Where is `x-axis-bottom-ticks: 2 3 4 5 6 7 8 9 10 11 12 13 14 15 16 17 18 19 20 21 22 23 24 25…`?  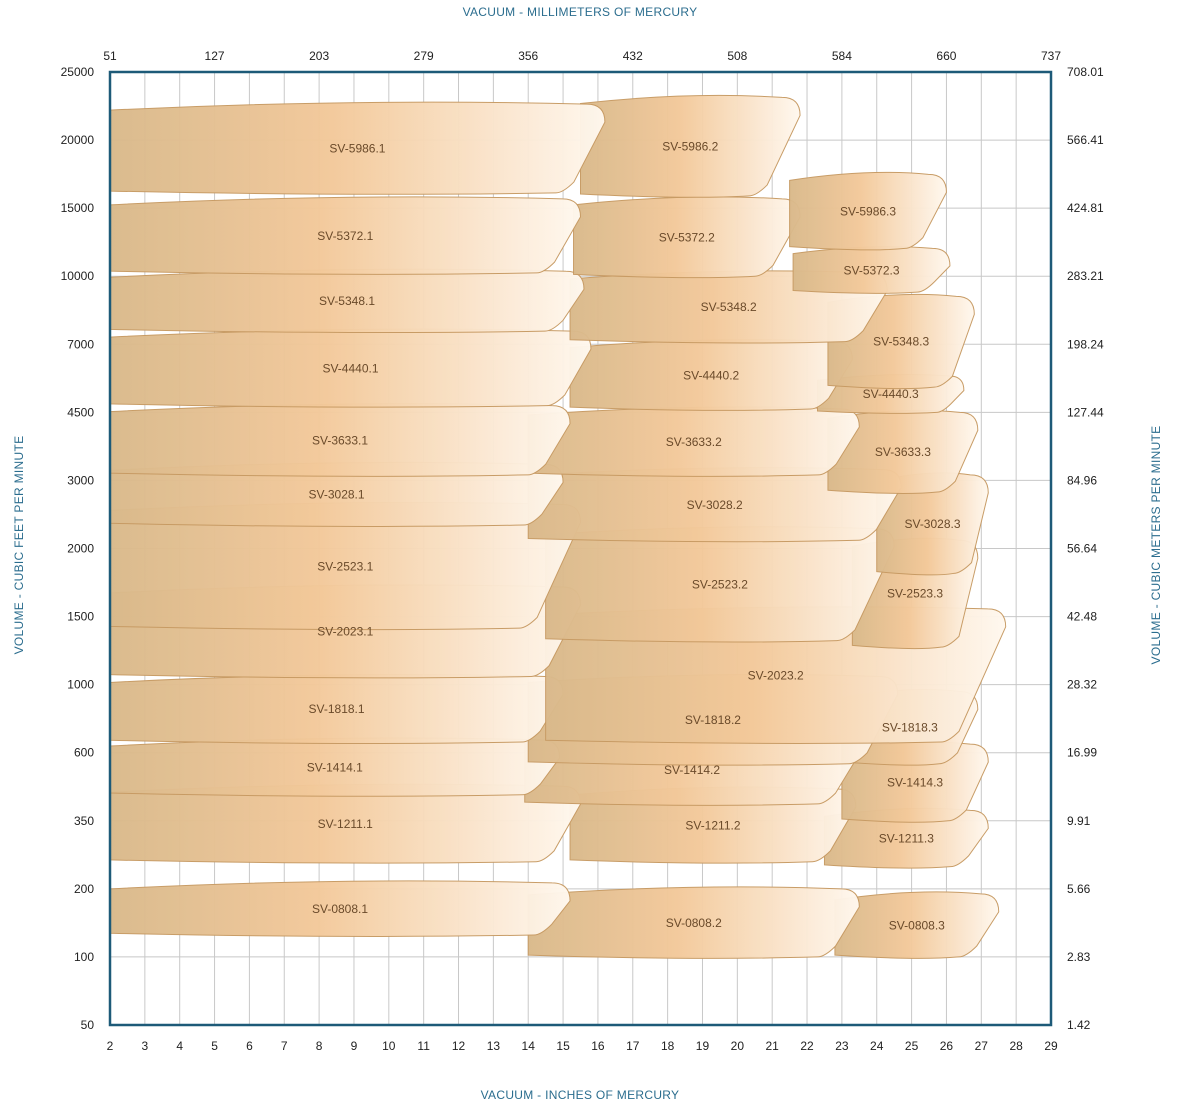 x-axis-bottom-ticks: 2 3 4 5 6 7 8 9 10 11 12 13 14 15 16 17 18 19 20 21 22 23 24 25… is located at coordinates (582, 1046).